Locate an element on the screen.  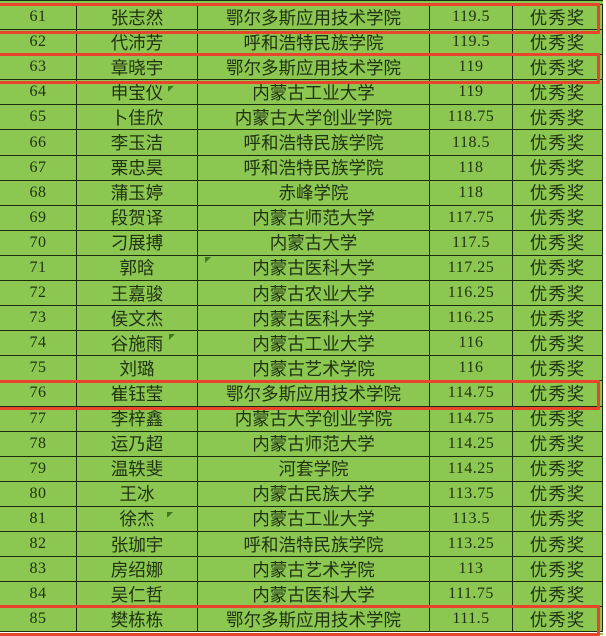
cell-name: 栗忠昊 is located at coordinates (137, 168).